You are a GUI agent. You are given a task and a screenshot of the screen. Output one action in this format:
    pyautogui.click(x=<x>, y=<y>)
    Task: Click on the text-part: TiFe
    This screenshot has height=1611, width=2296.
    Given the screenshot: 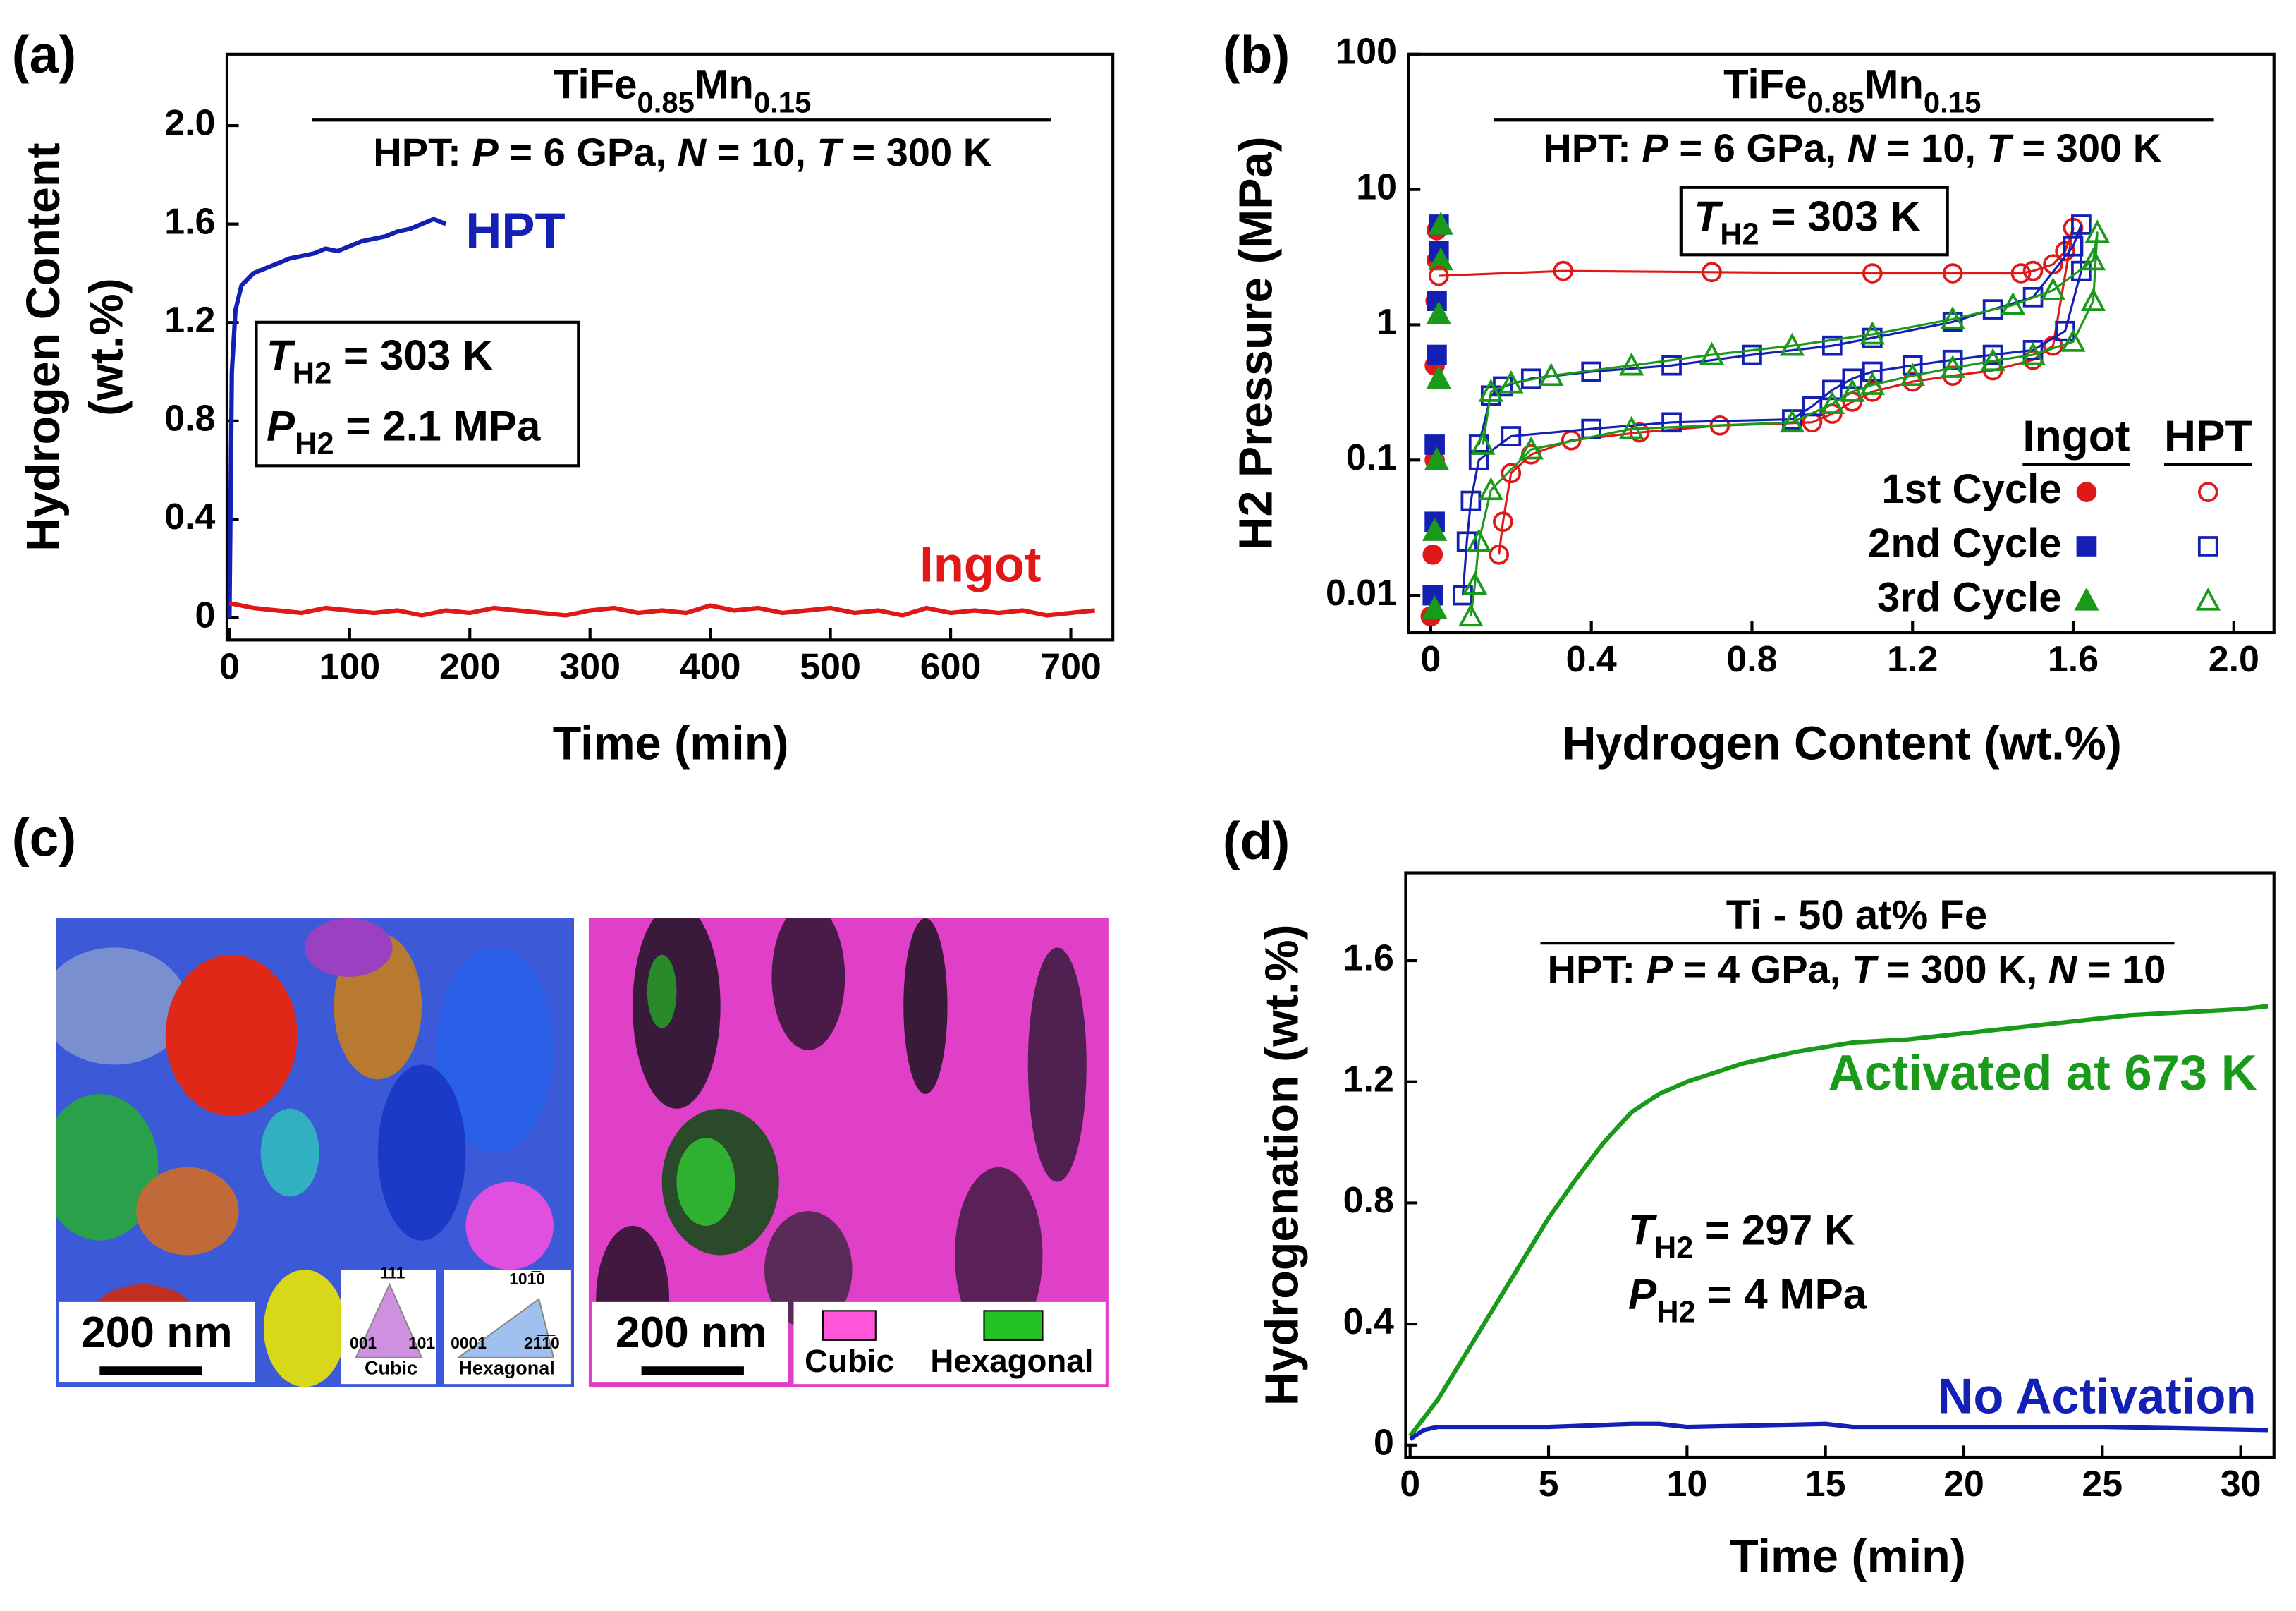 What is the action you would take?
    pyautogui.click(x=1765, y=85)
    